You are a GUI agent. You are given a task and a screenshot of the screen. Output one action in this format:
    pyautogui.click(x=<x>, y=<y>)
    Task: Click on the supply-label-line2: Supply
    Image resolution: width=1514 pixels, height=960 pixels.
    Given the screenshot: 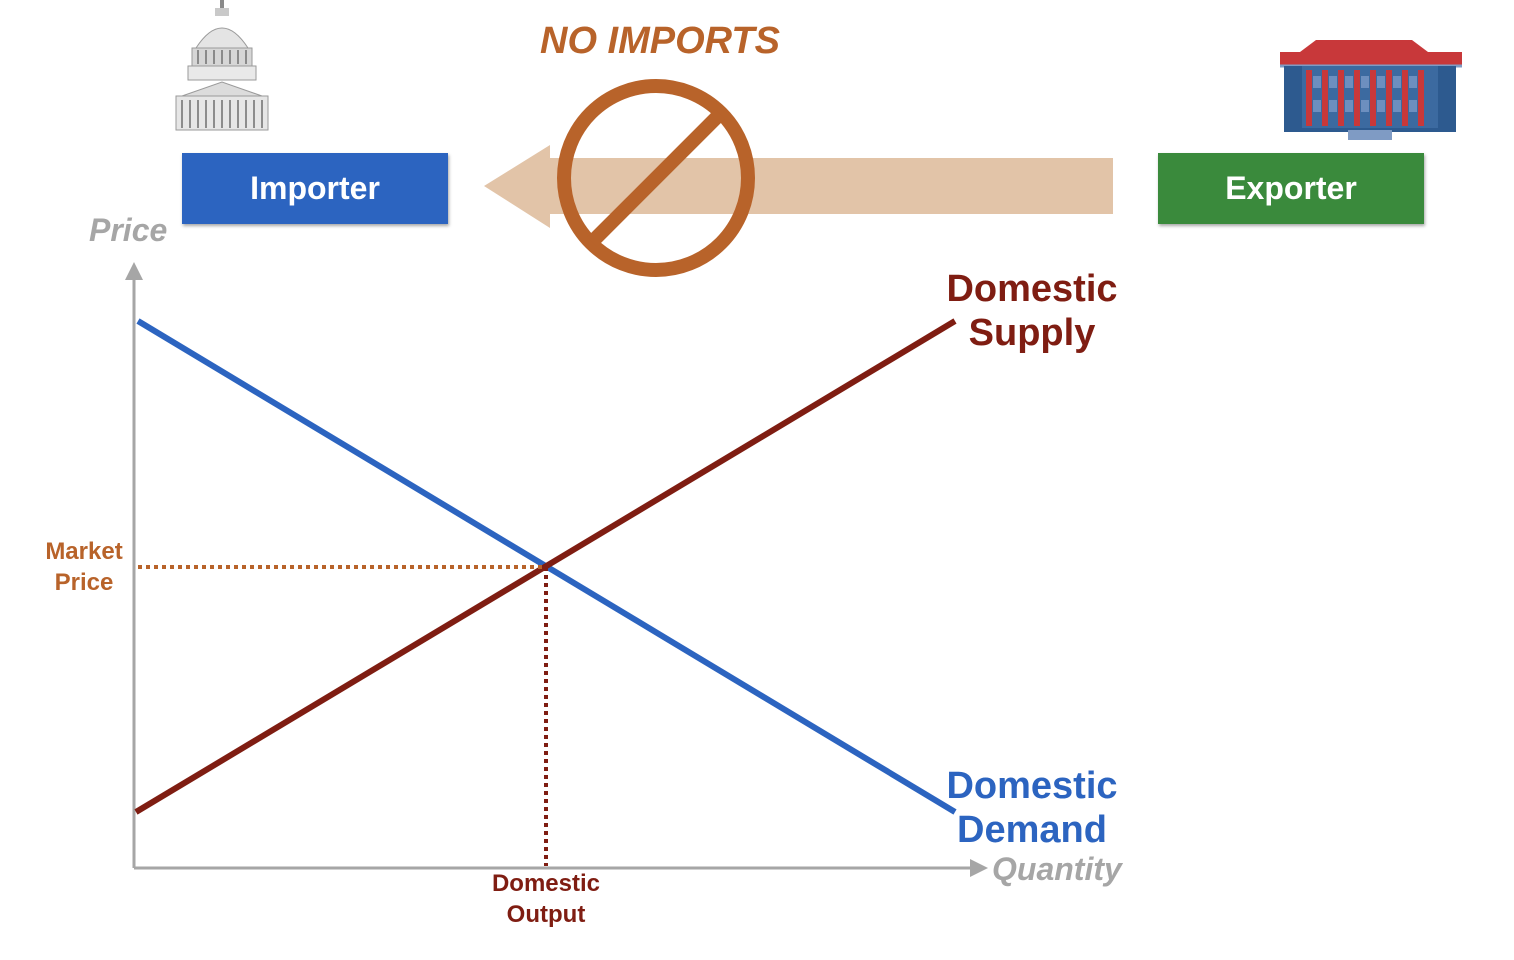 What is the action you would take?
    pyautogui.click(x=1032, y=332)
    